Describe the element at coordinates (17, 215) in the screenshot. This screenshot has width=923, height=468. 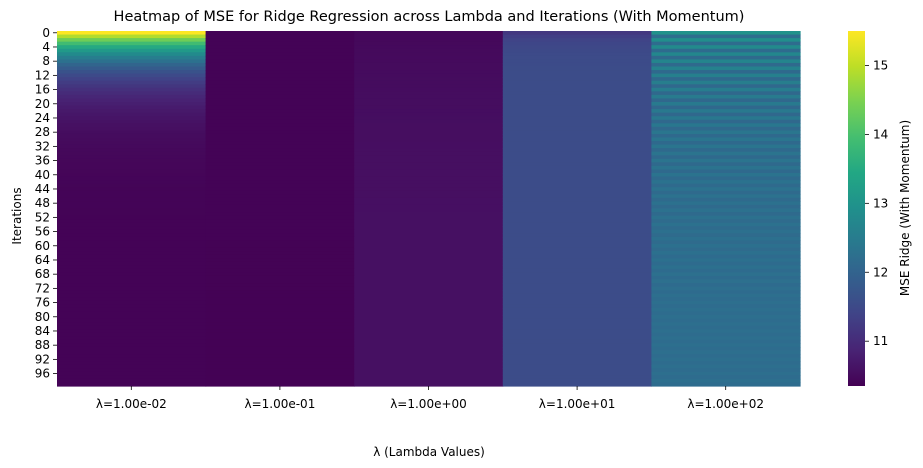
I see `y-axis-label: Iterations` at that location.